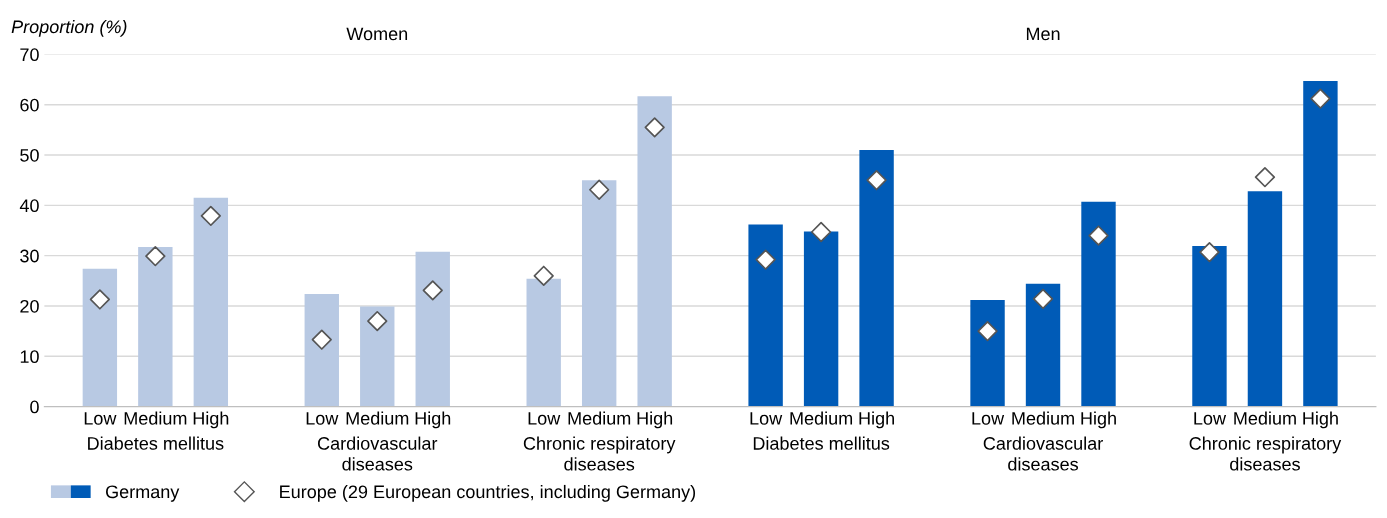 Image resolution: width=1387 pixels, height=518 pixels. Describe the element at coordinates (29, 55) in the screenshot. I see `y-tick-label: 70` at that location.